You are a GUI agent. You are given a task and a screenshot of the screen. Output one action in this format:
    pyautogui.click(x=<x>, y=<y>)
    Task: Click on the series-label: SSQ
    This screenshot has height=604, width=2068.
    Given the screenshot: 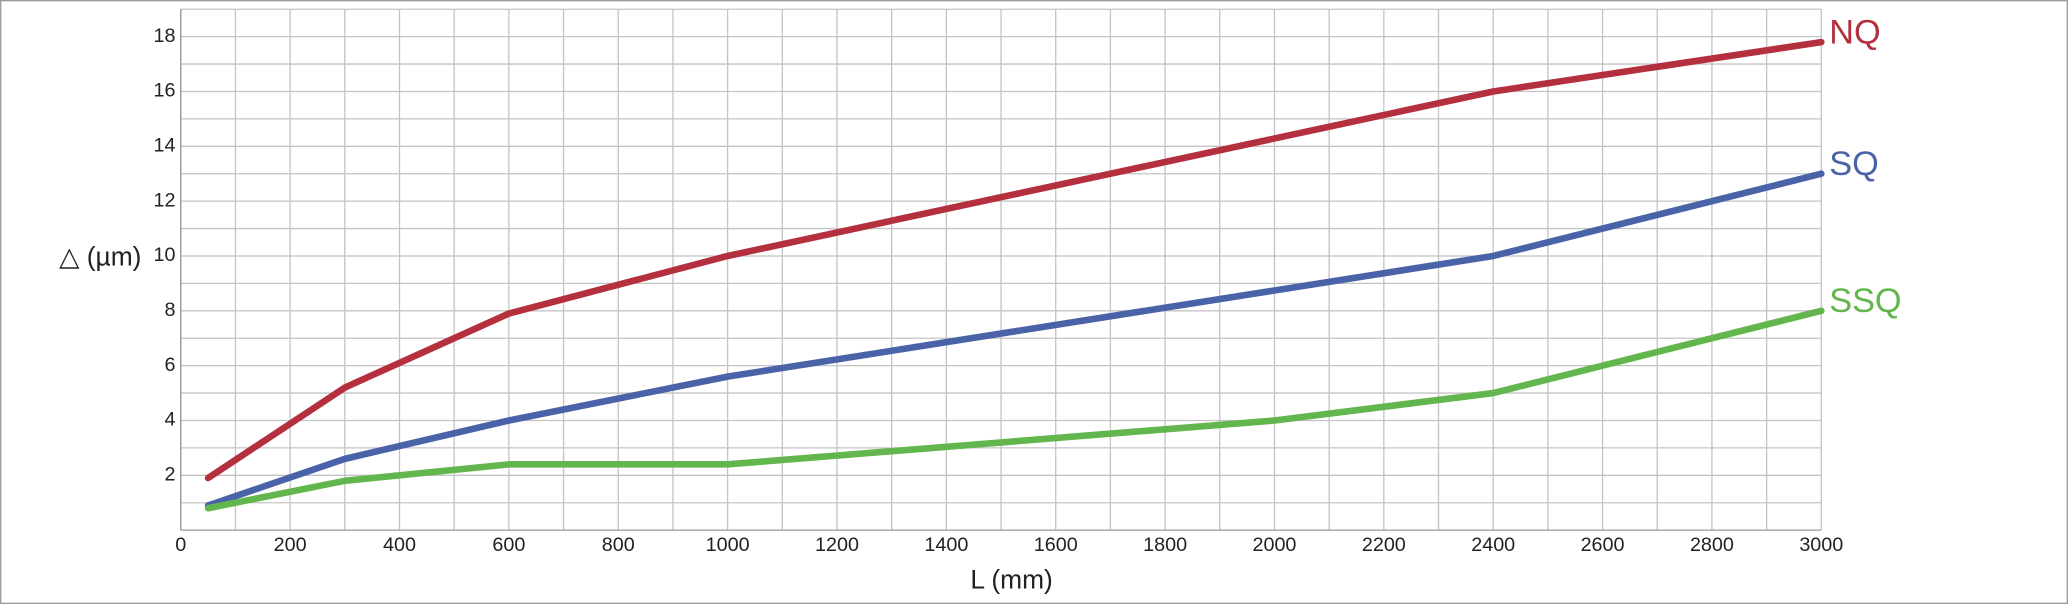 What is the action you would take?
    pyautogui.click(x=1865, y=301)
    